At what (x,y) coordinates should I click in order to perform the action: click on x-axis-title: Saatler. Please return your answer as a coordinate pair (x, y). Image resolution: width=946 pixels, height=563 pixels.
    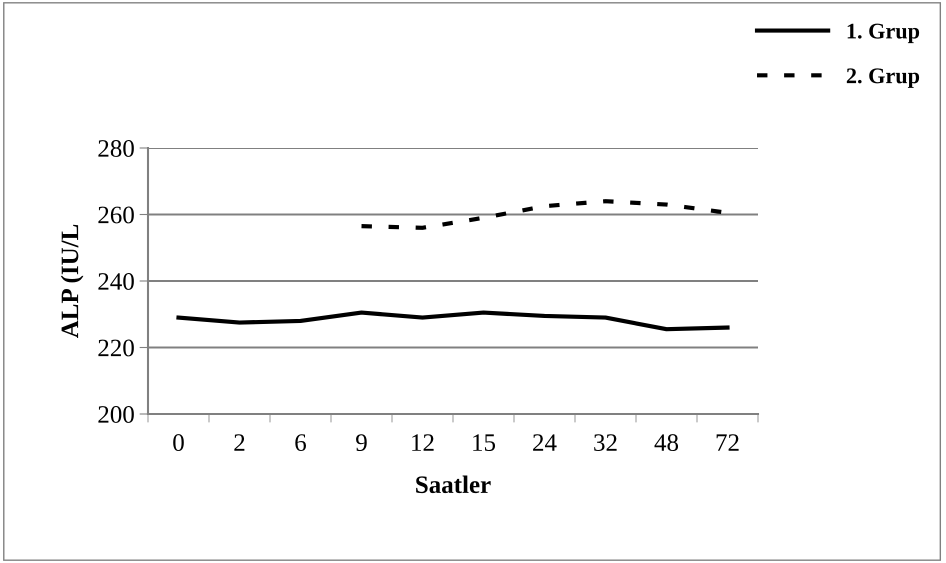
    Looking at the image, I should click on (453, 485).